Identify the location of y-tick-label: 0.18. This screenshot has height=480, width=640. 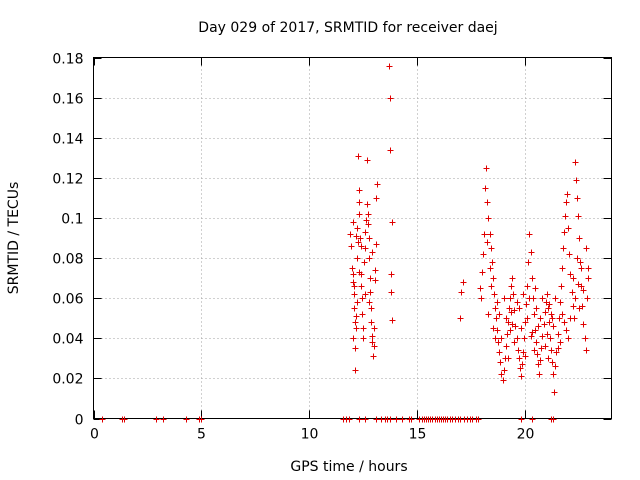
(67, 60).